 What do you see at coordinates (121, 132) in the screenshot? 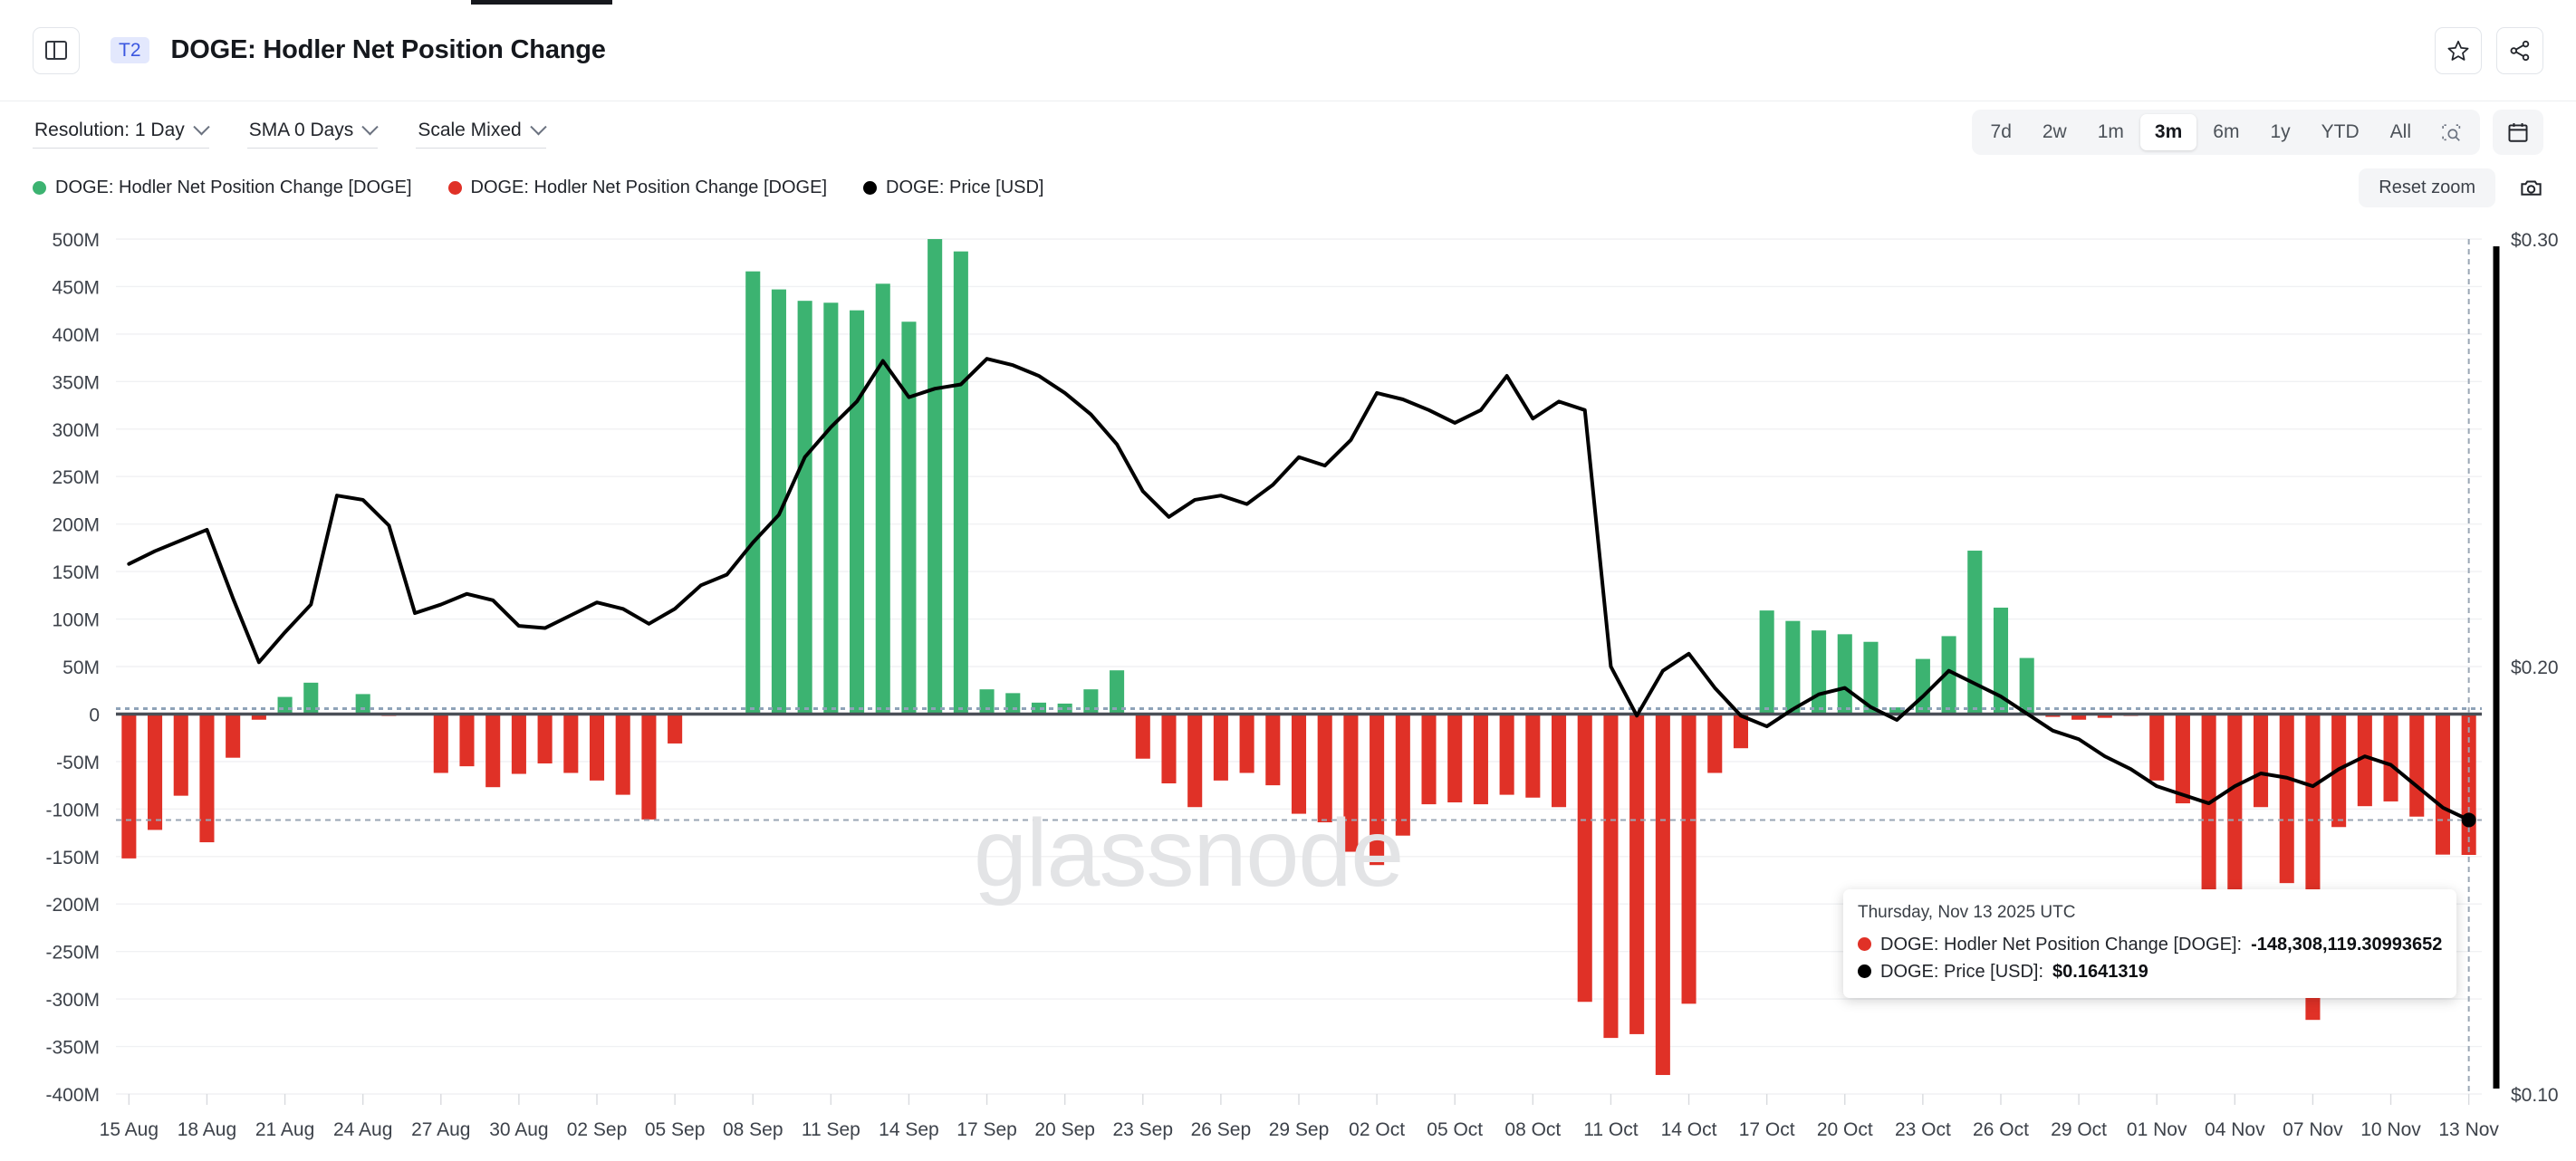
I see `resolution-select: Resolution: 1 Day` at bounding box center [121, 132].